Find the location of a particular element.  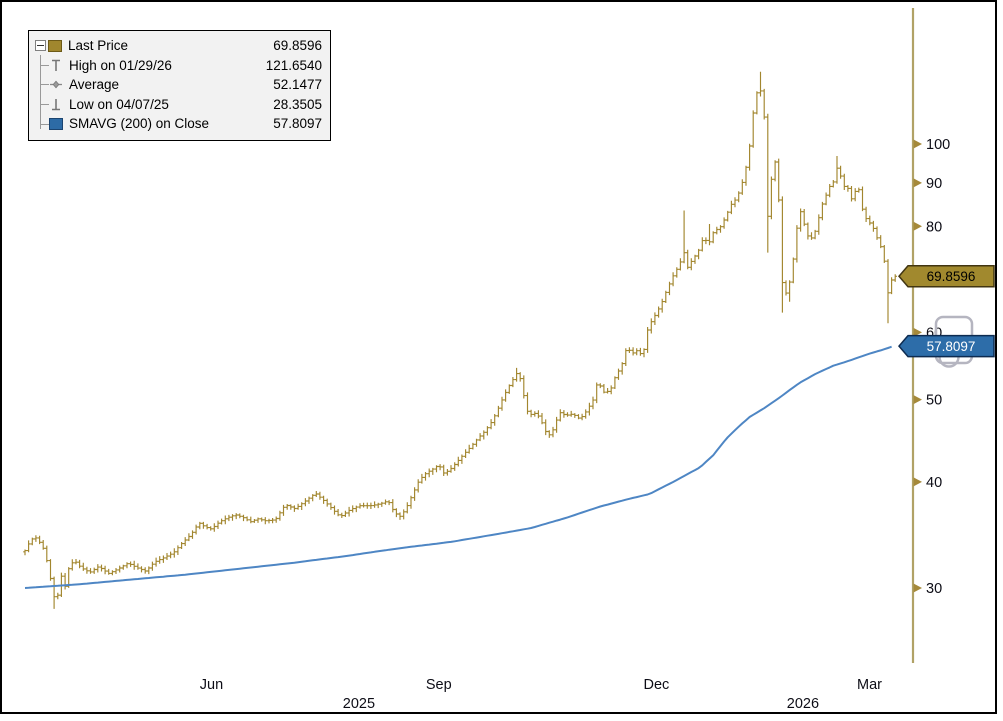

legend-label: Last Price is located at coordinates (98, 46).